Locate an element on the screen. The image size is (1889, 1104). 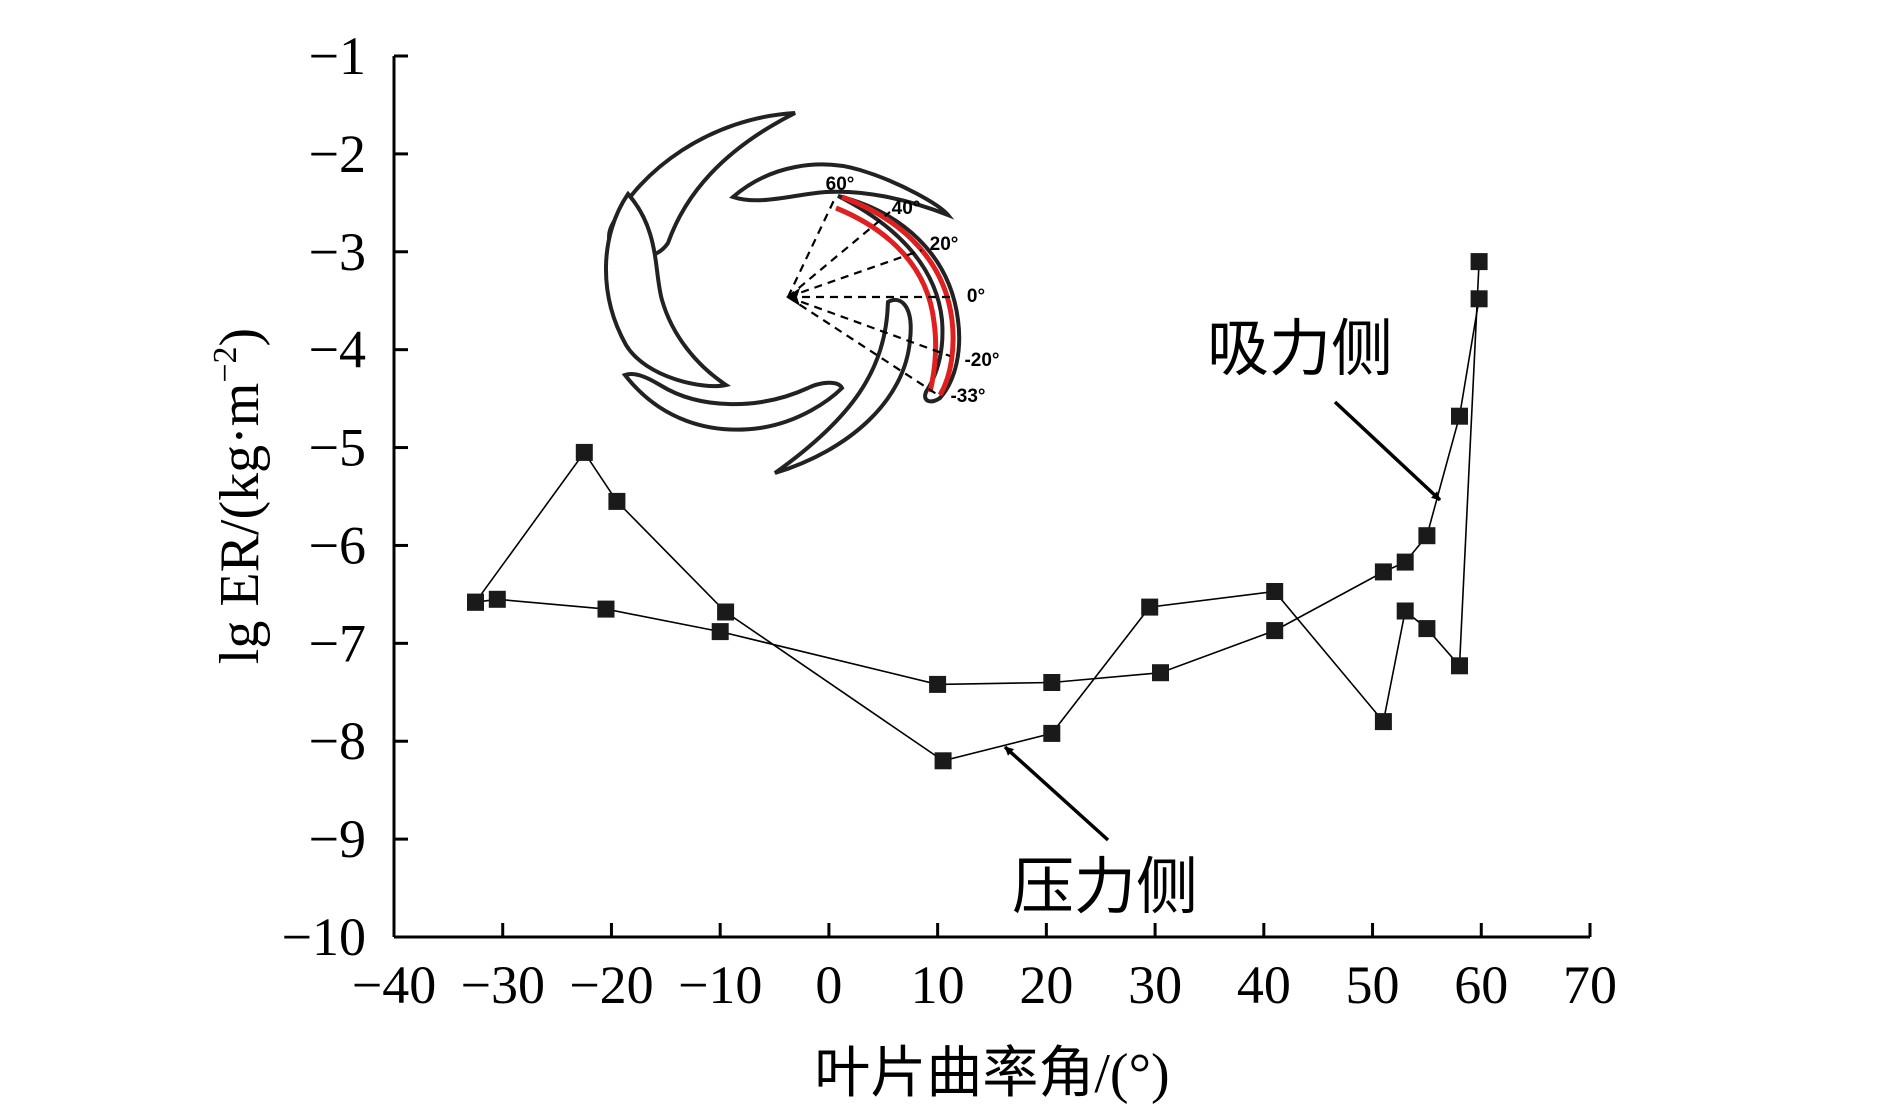
inset-dashed-rays is located at coordinates (869, 295).